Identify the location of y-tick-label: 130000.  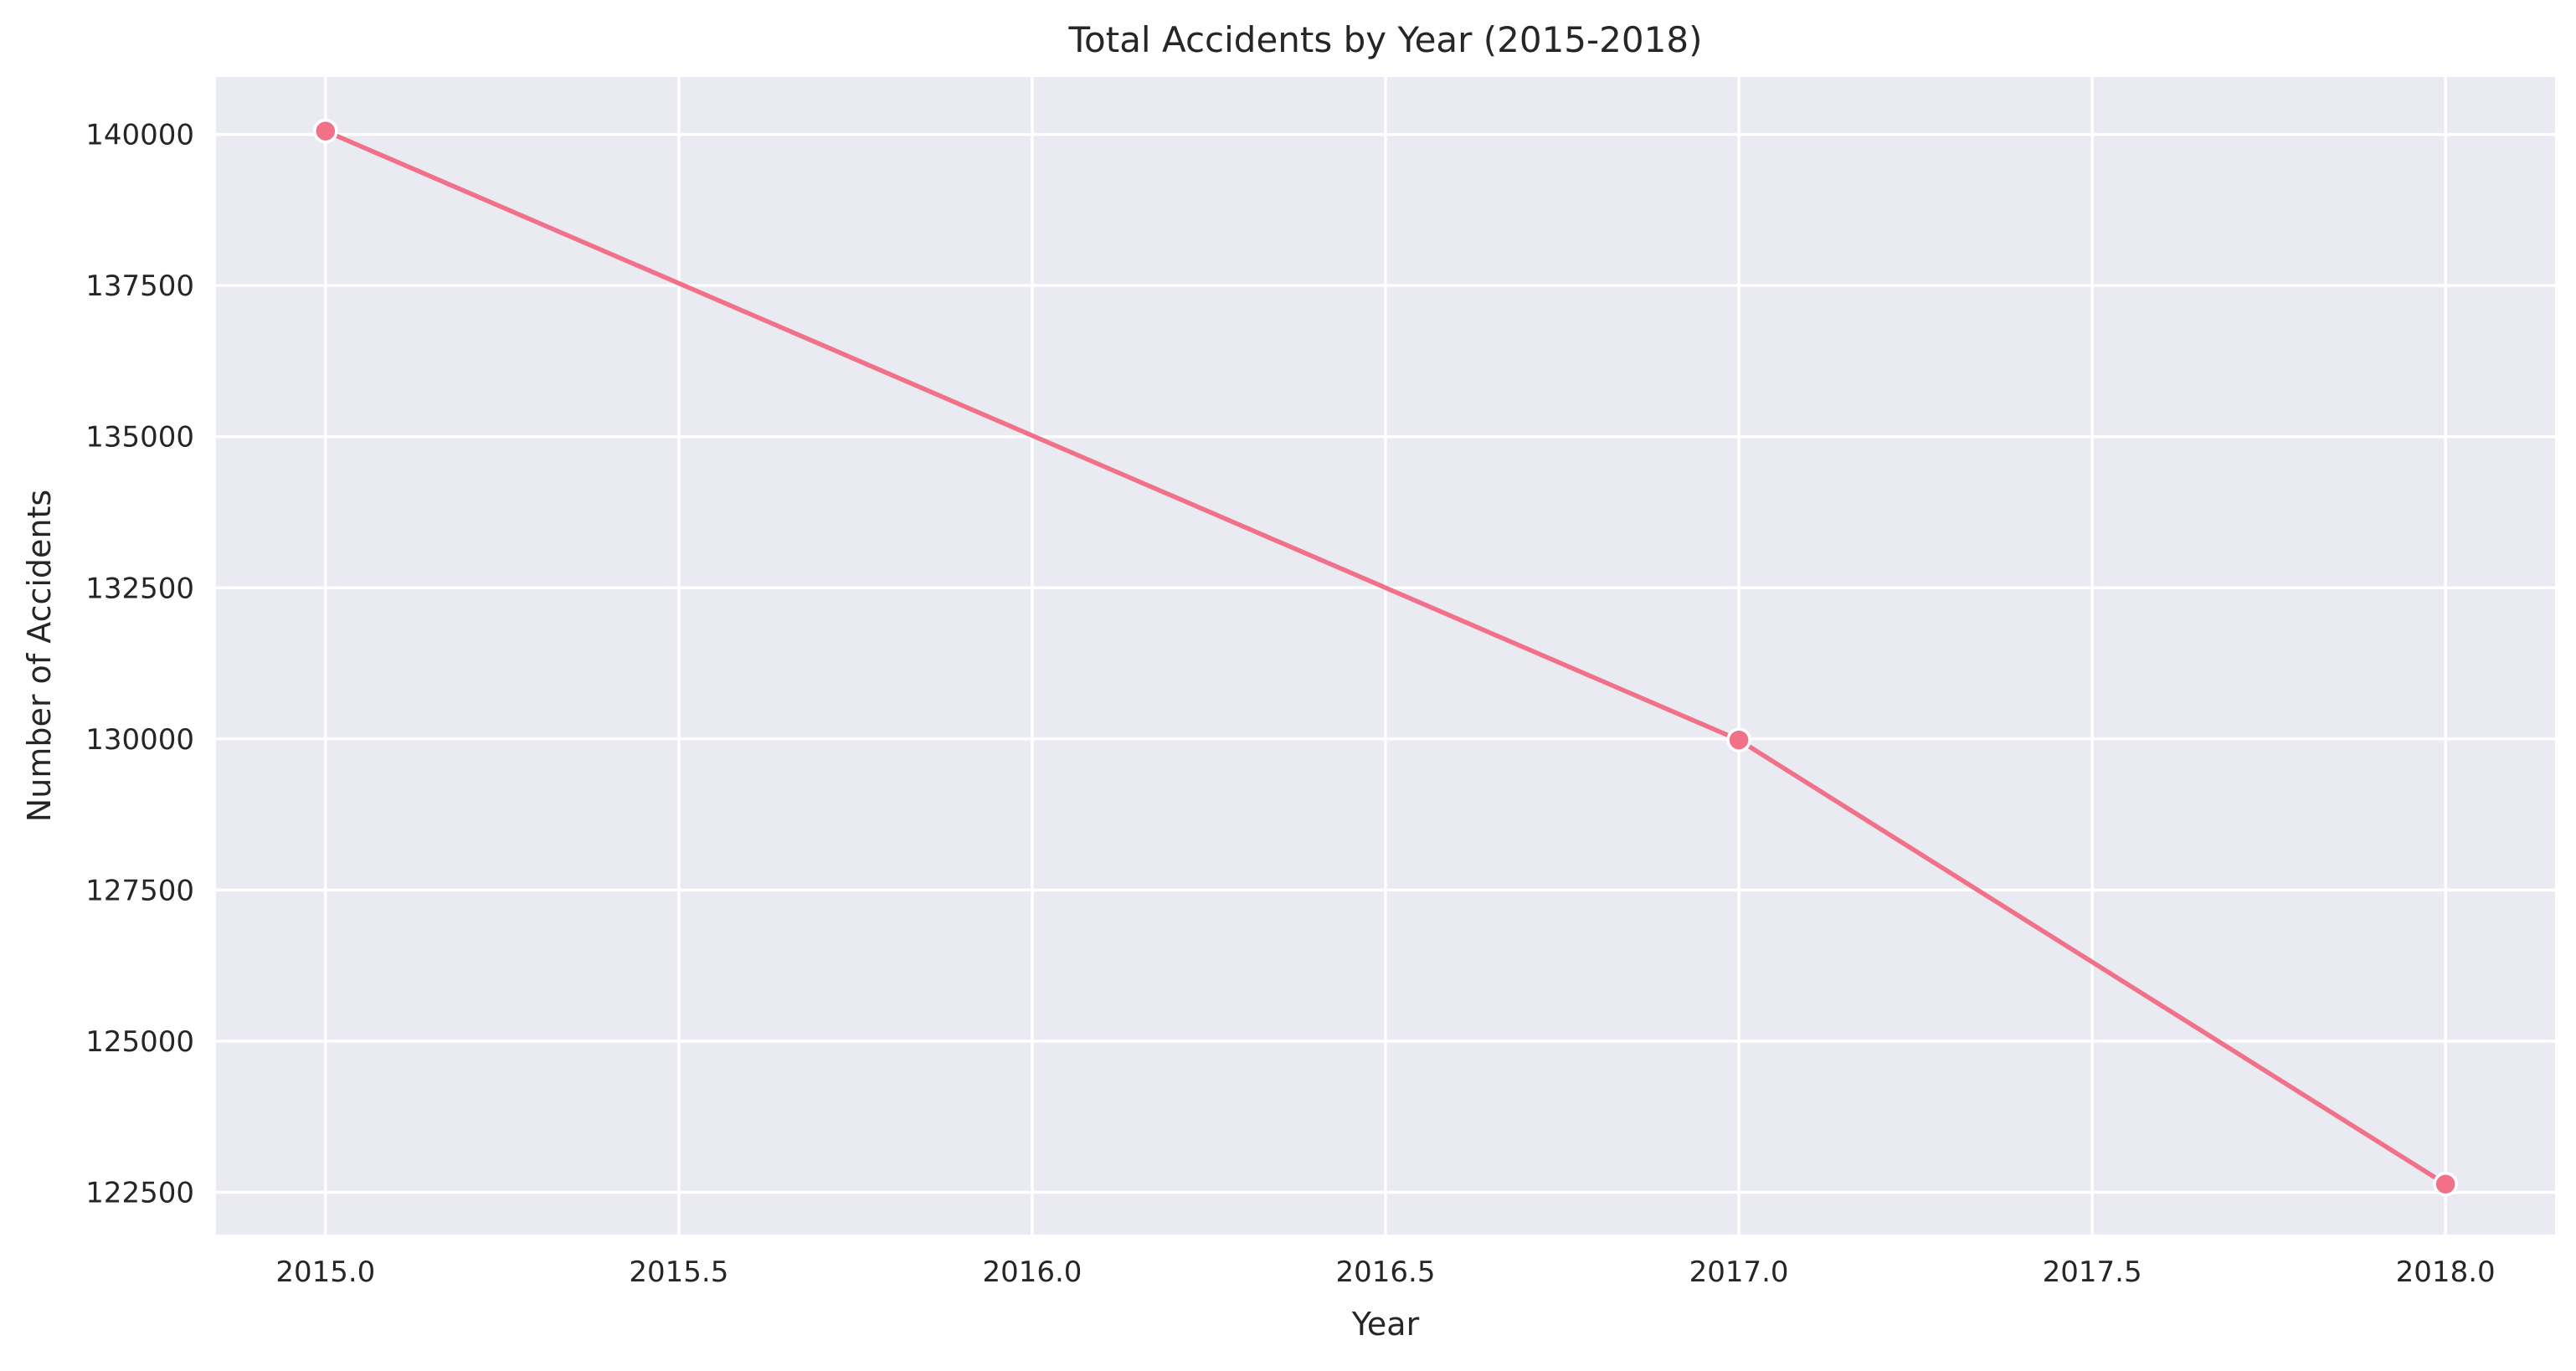
(139, 740).